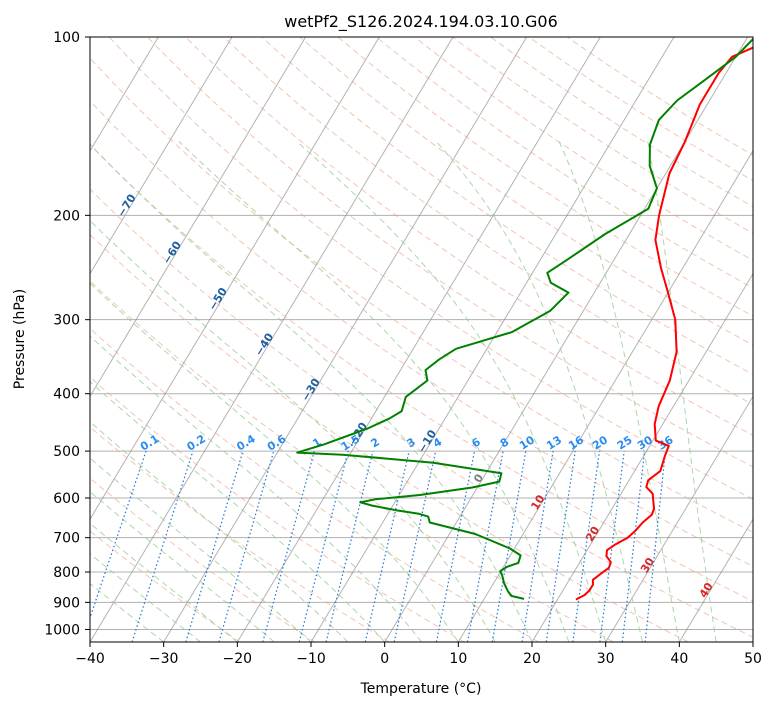 The image size is (775, 708). I want to click on x-tick-label: 50, so click(753, 659).